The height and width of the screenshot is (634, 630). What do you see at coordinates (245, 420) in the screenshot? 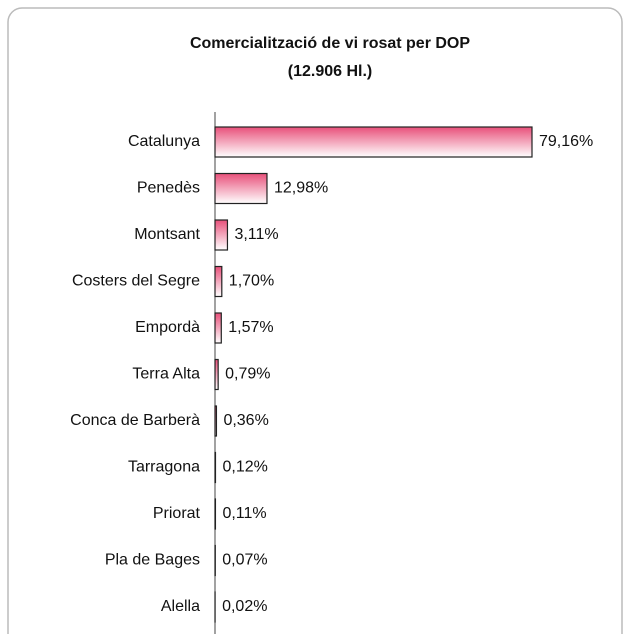
I see `value-label: 0,36%` at bounding box center [245, 420].